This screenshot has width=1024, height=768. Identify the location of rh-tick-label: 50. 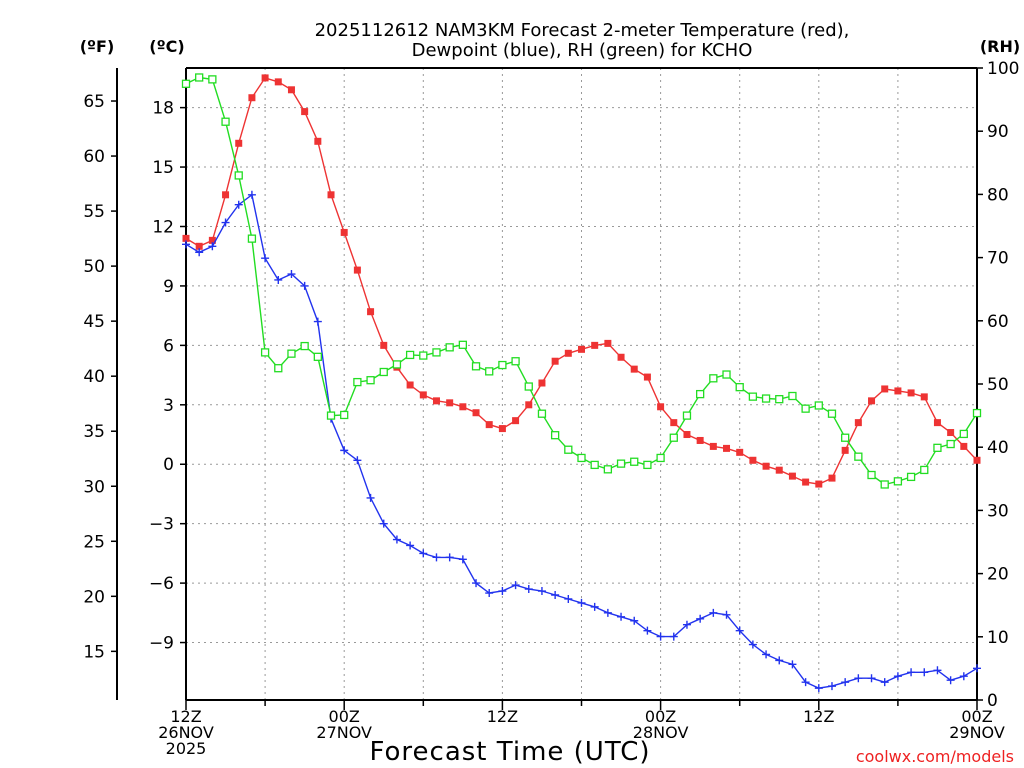
(998, 385).